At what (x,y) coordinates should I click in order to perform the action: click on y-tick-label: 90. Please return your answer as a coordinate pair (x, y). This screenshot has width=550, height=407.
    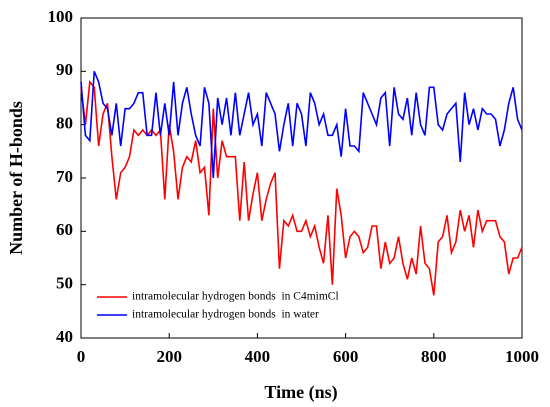
    Looking at the image, I should click on (64, 69).